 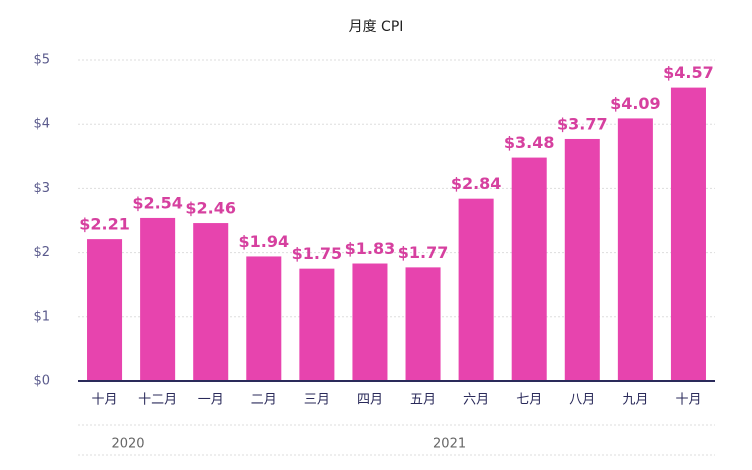 I want to click on y-tick-label: $5, so click(x=41, y=60).